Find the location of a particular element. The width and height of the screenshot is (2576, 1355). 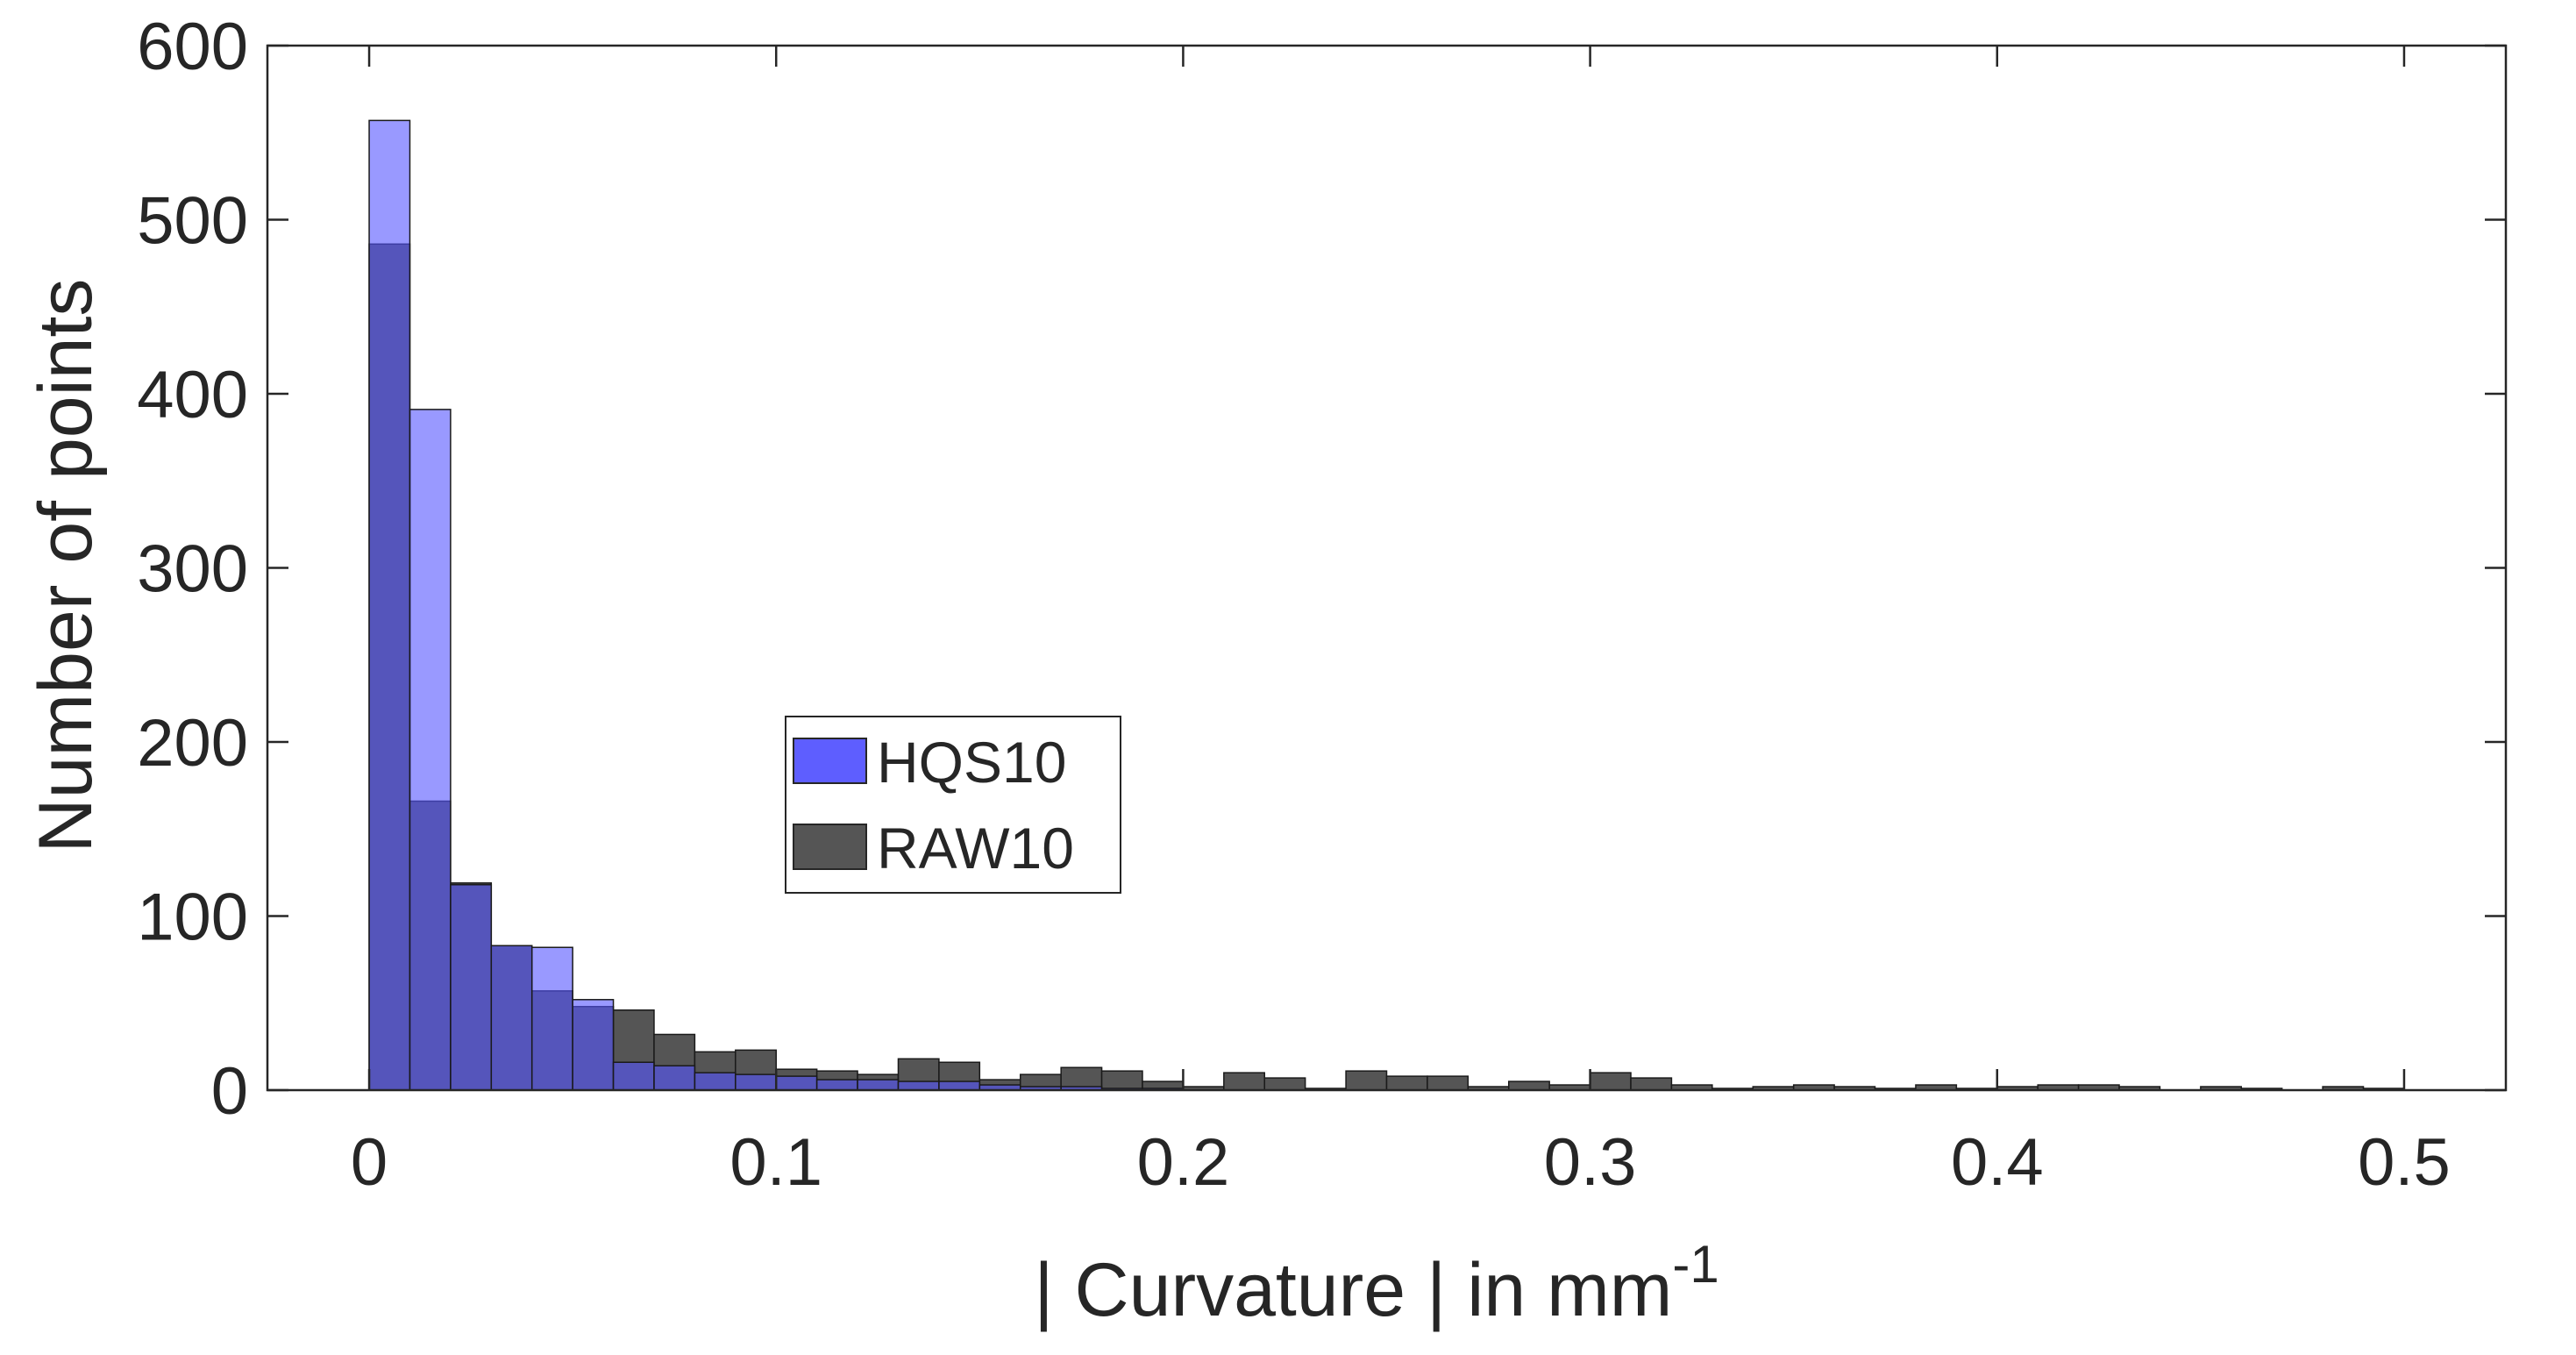

x-axis-title: | Curvature | in mm-1 is located at coordinates (1376, 1284).